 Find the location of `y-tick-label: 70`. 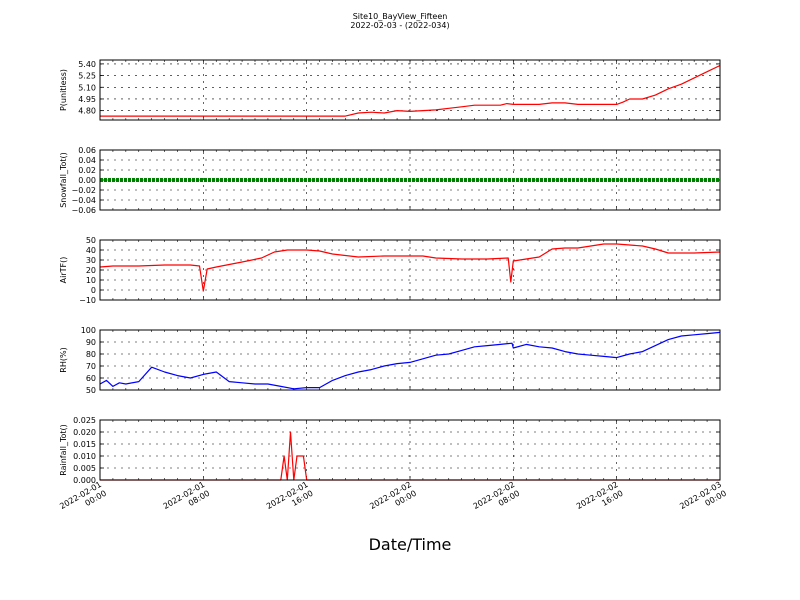

y-tick-label: 70 is located at coordinates (91, 366).